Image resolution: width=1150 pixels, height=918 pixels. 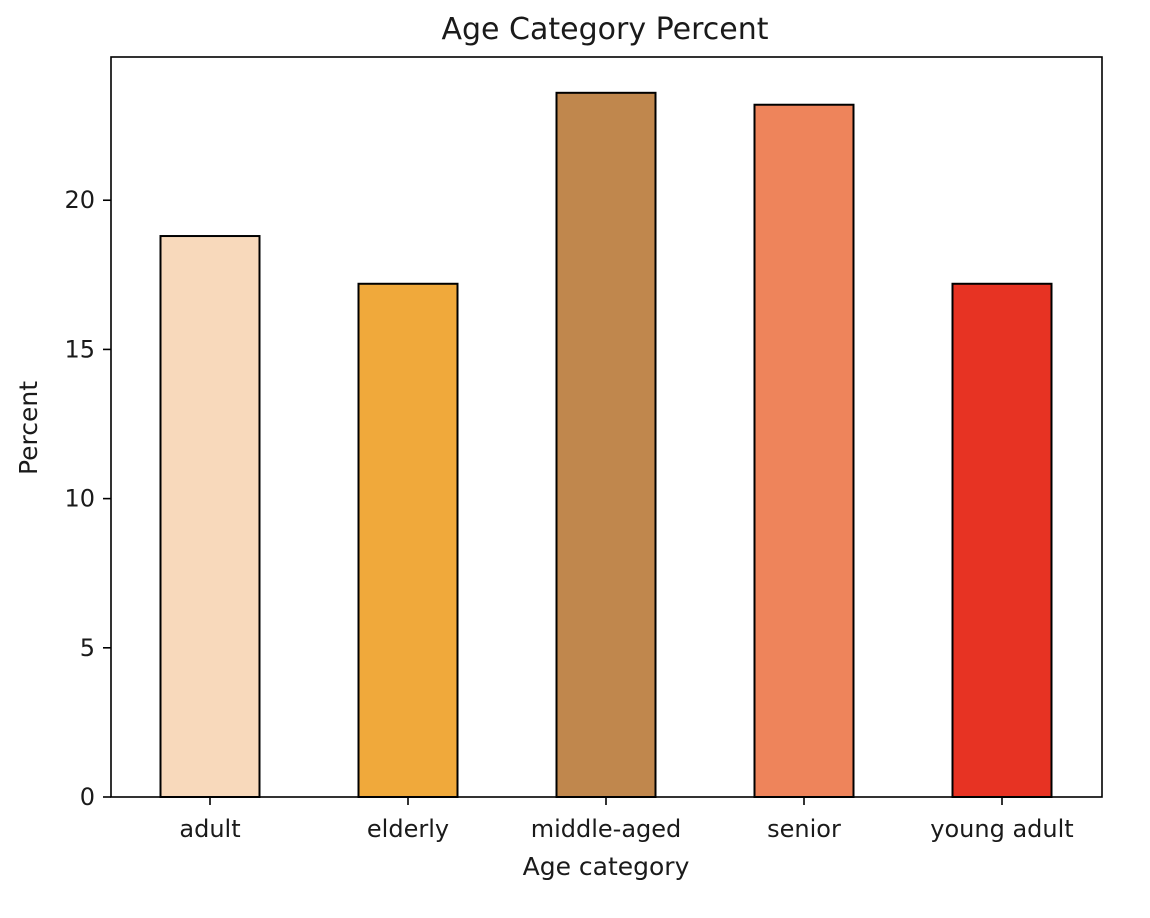 What do you see at coordinates (804, 829) in the screenshot?
I see `x-tick-label: senior` at bounding box center [804, 829].